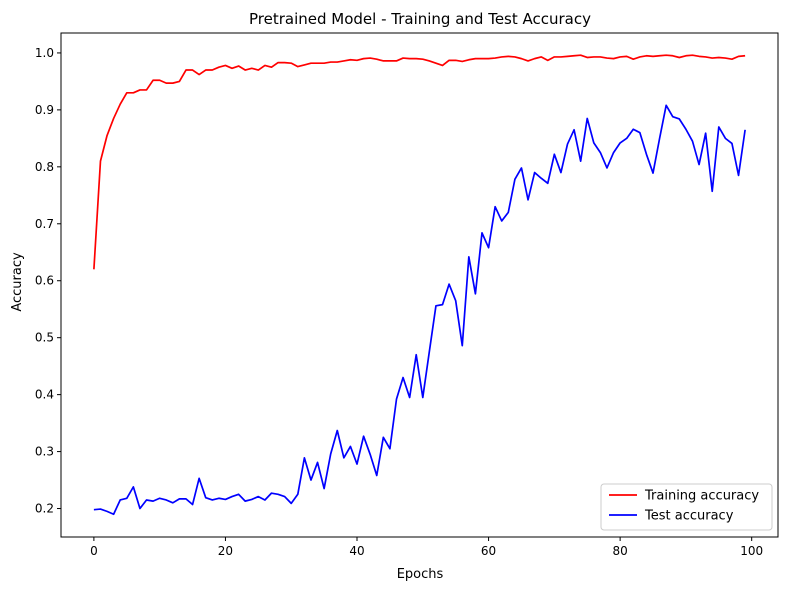  I want to click on y-tick-label: 0.8, so click(44, 167).